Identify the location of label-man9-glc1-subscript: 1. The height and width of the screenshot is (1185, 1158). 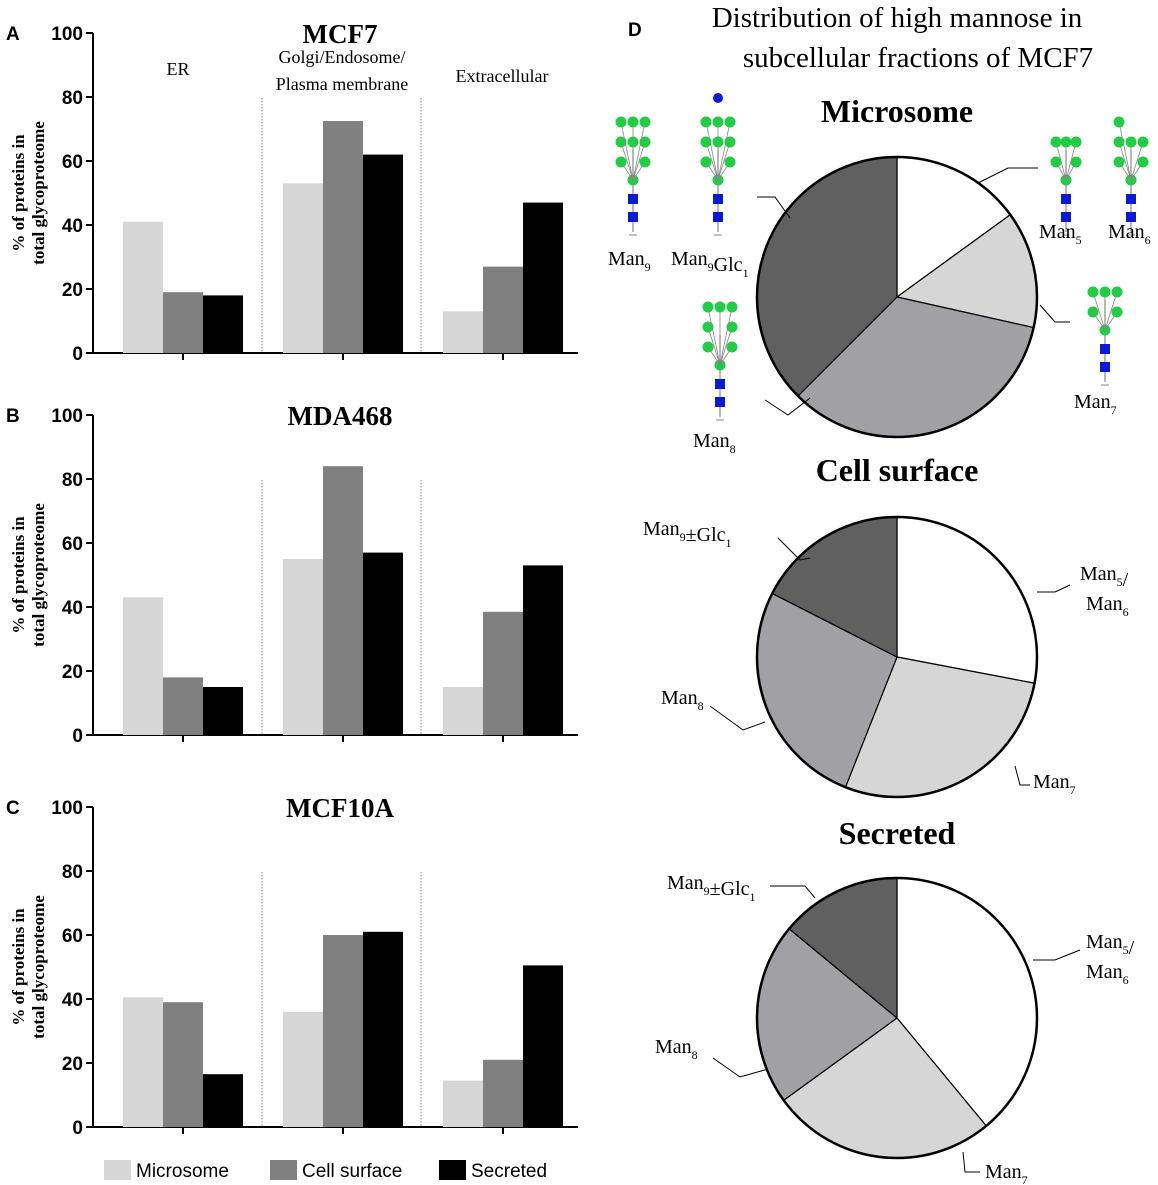
(753, 897).